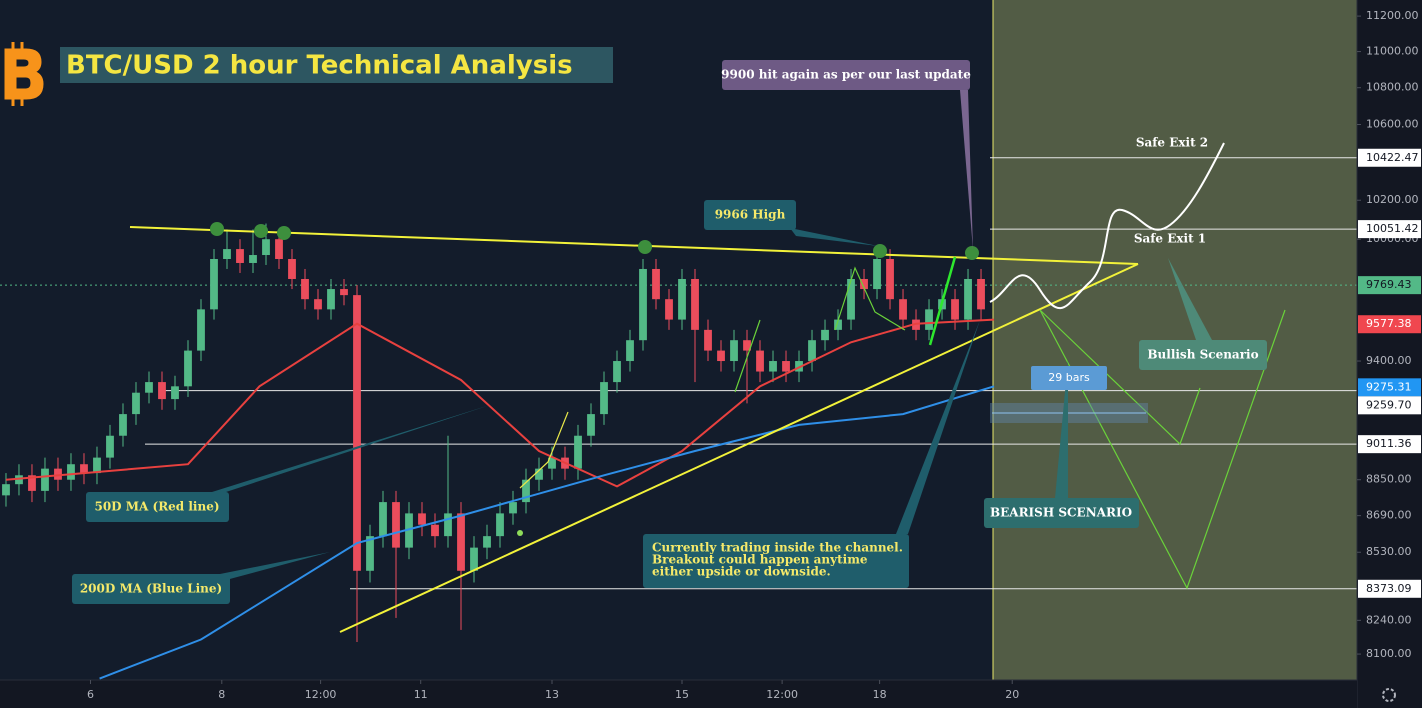 This screenshot has width=1422, height=708. Describe the element at coordinates (741, 572) in the screenshot. I see `note-line: either upside or downside.` at that location.